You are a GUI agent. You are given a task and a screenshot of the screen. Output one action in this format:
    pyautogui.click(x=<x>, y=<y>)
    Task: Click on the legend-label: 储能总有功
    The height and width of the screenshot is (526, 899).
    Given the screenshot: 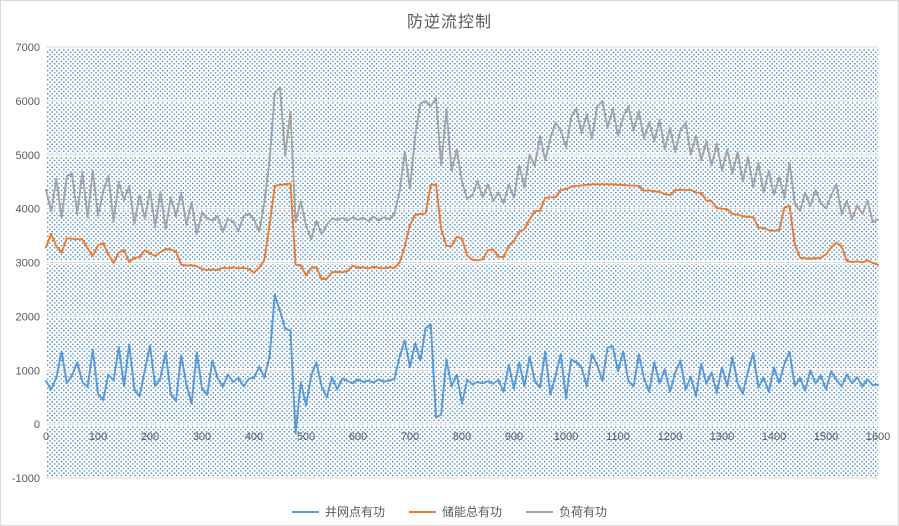 What is the action you would take?
    pyautogui.click(x=471, y=512)
    